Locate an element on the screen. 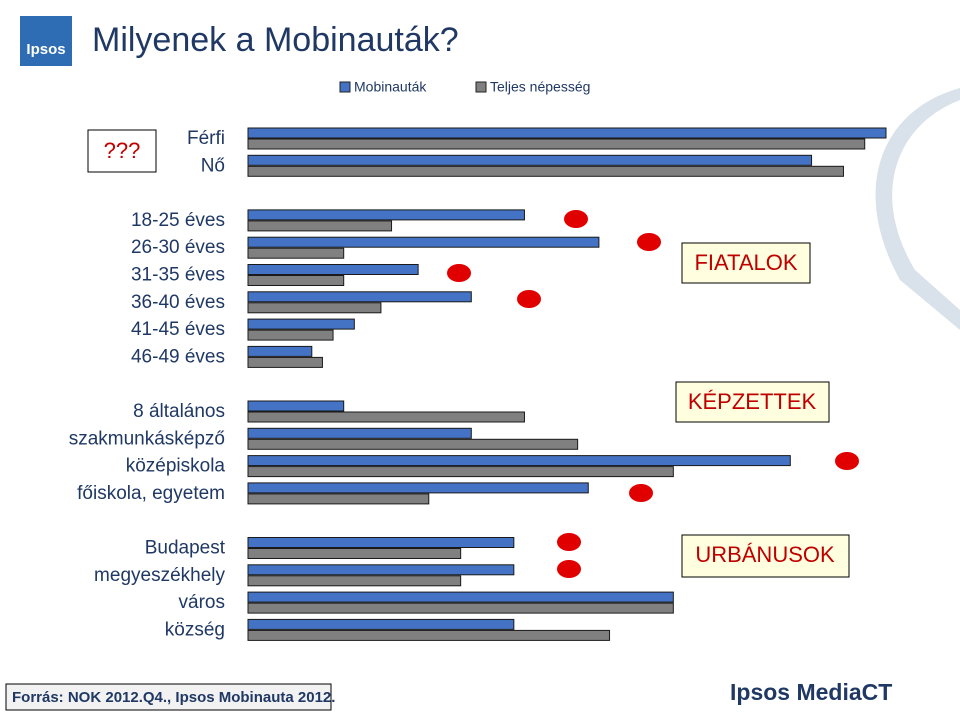 The height and width of the screenshot is (716, 960). annotation: URBÁNUSOK is located at coordinates (765, 554).